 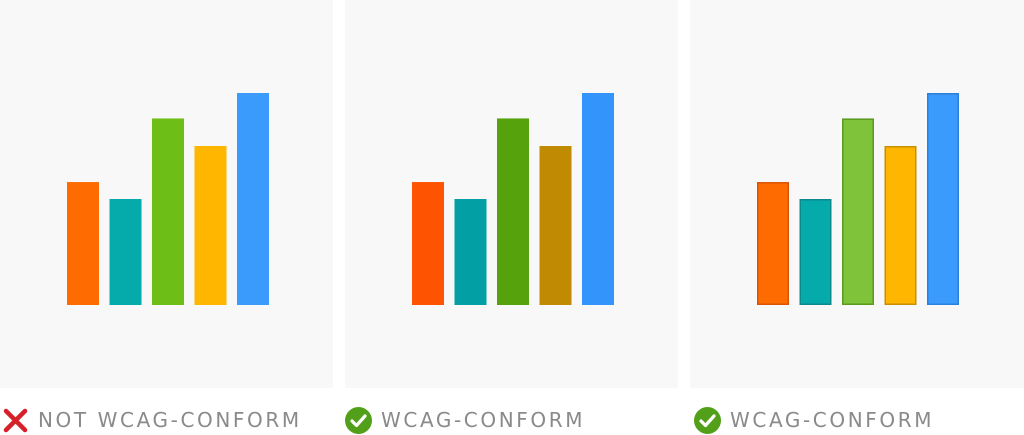 I want to click on caption-1: NOT WCAG-CONFORM, so click(x=152, y=420).